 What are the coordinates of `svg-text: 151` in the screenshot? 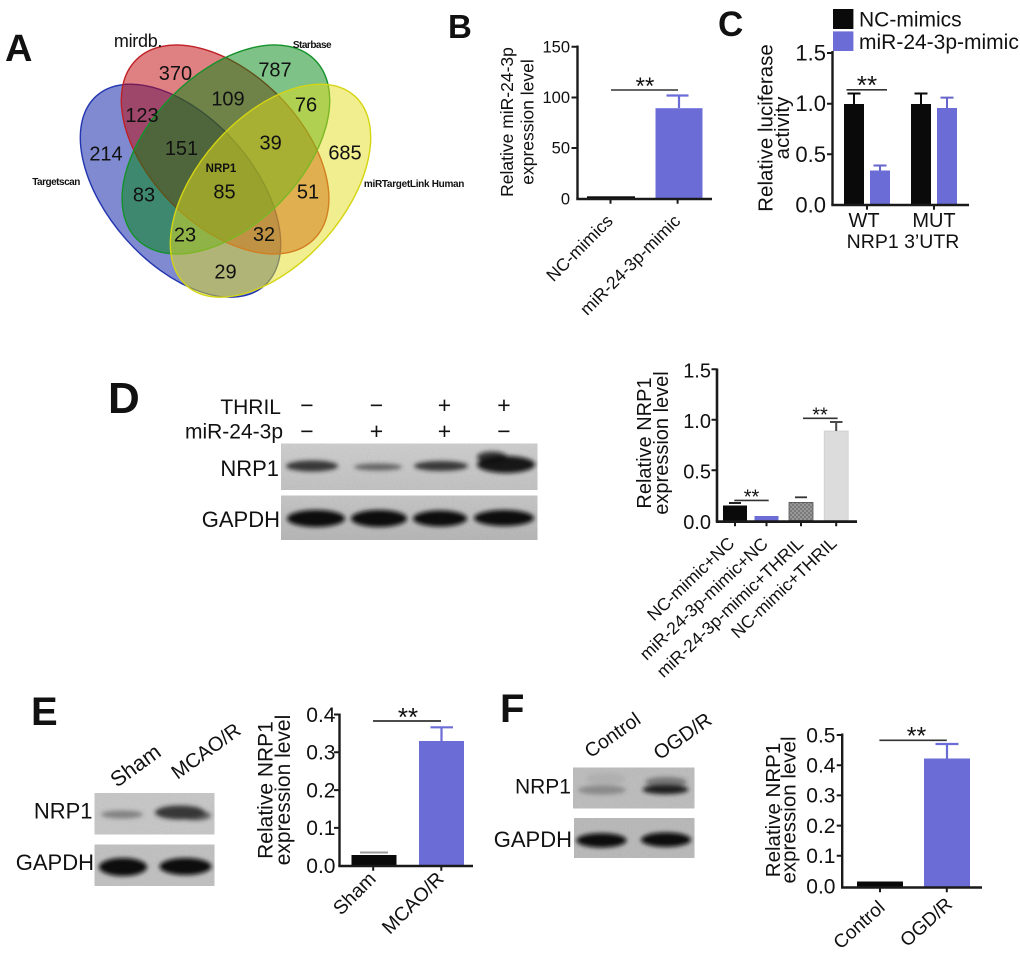 It's located at (181, 149).